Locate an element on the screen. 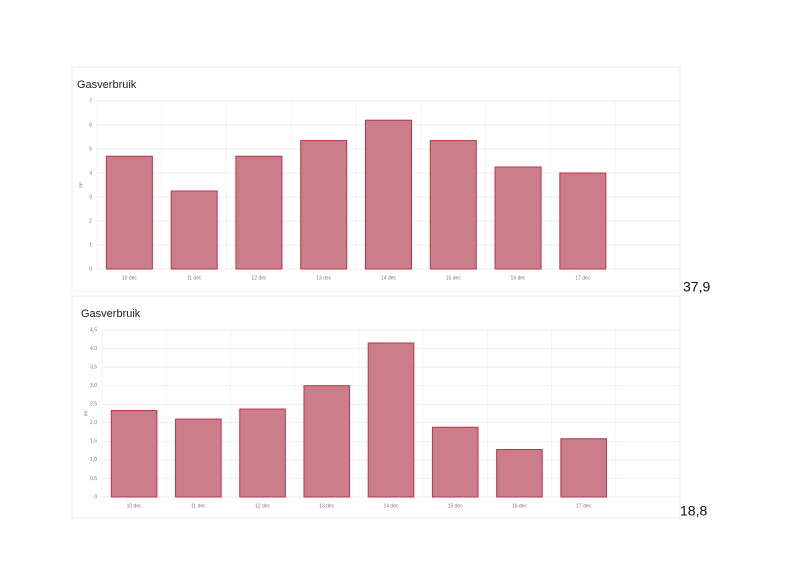 The image size is (790, 572). y-tick-label: 2,5 is located at coordinates (93, 405).